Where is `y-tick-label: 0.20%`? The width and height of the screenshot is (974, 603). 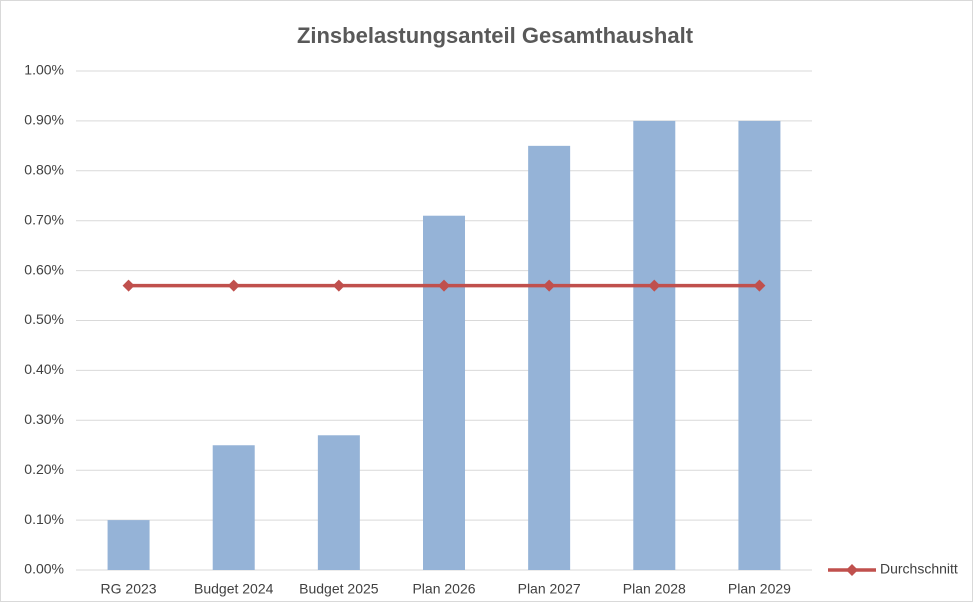 y-tick-label: 0.20% is located at coordinates (44, 469).